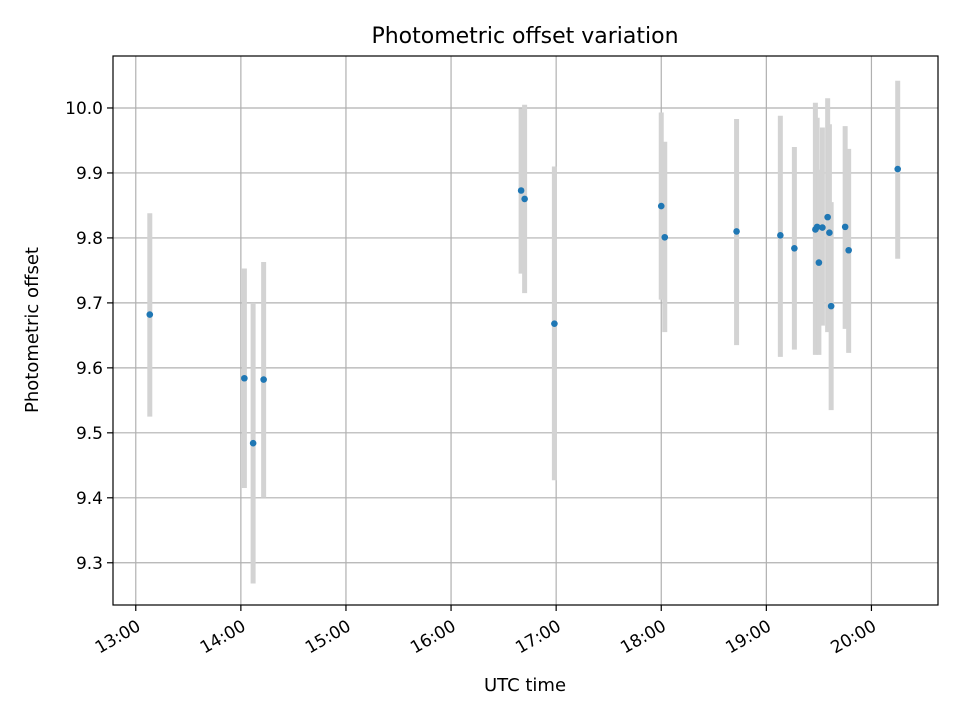  What do you see at coordinates (118, 637) in the screenshot?
I see `x-tick-label: 13:00` at bounding box center [118, 637].